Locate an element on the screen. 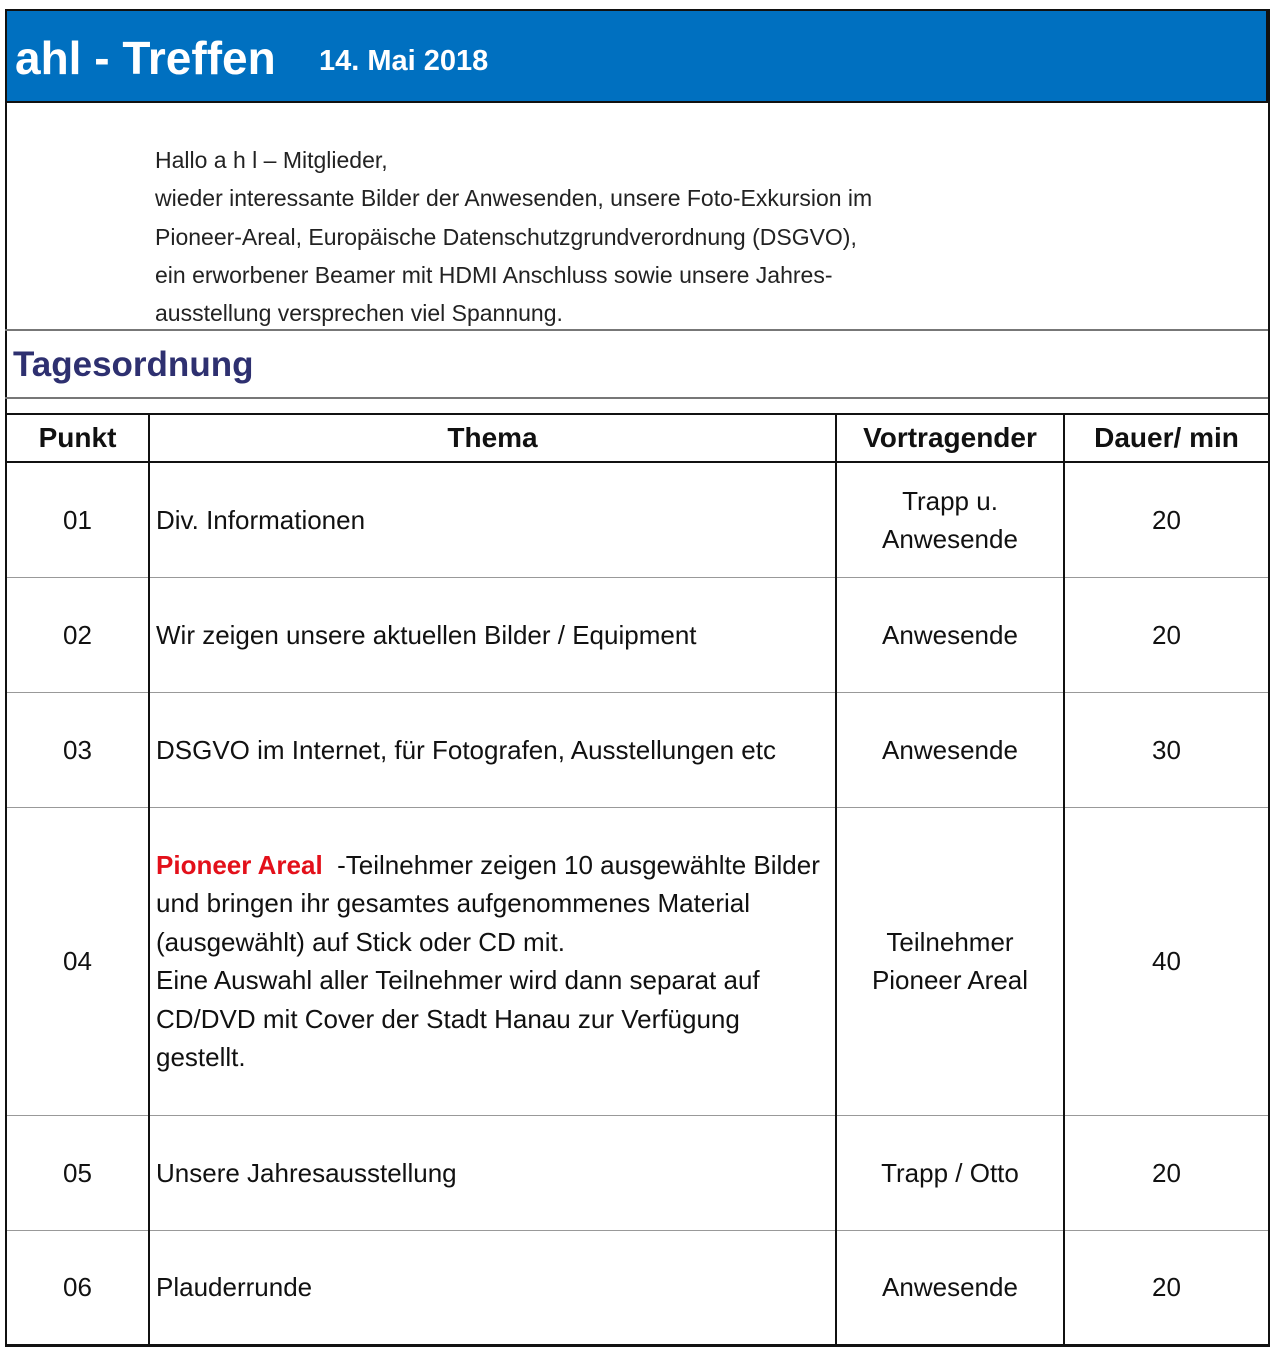 The width and height of the screenshot is (1280, 1352). punkt: 04 is located at coordinates (77, 961).